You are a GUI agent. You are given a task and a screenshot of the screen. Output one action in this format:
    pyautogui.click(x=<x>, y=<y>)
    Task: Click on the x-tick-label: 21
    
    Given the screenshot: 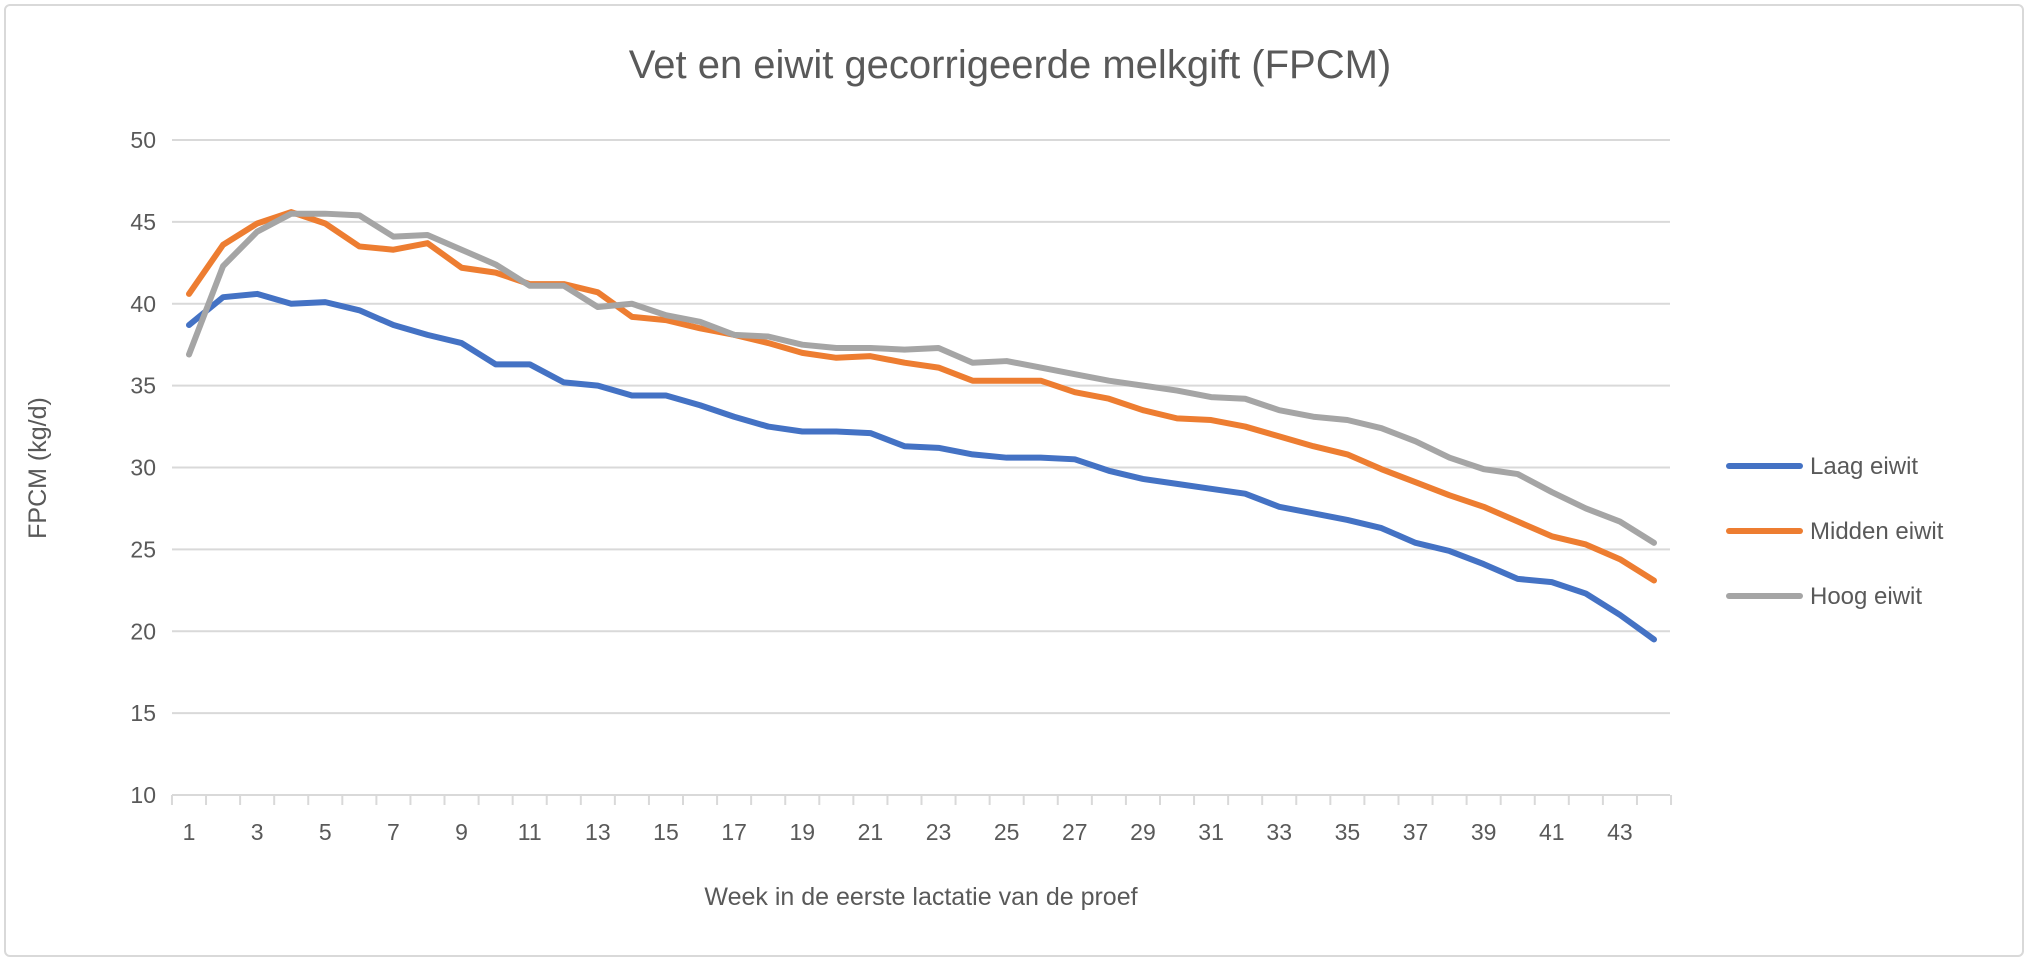 What is the action you would take?
    pyautogui.click(x=871, y=832)
    